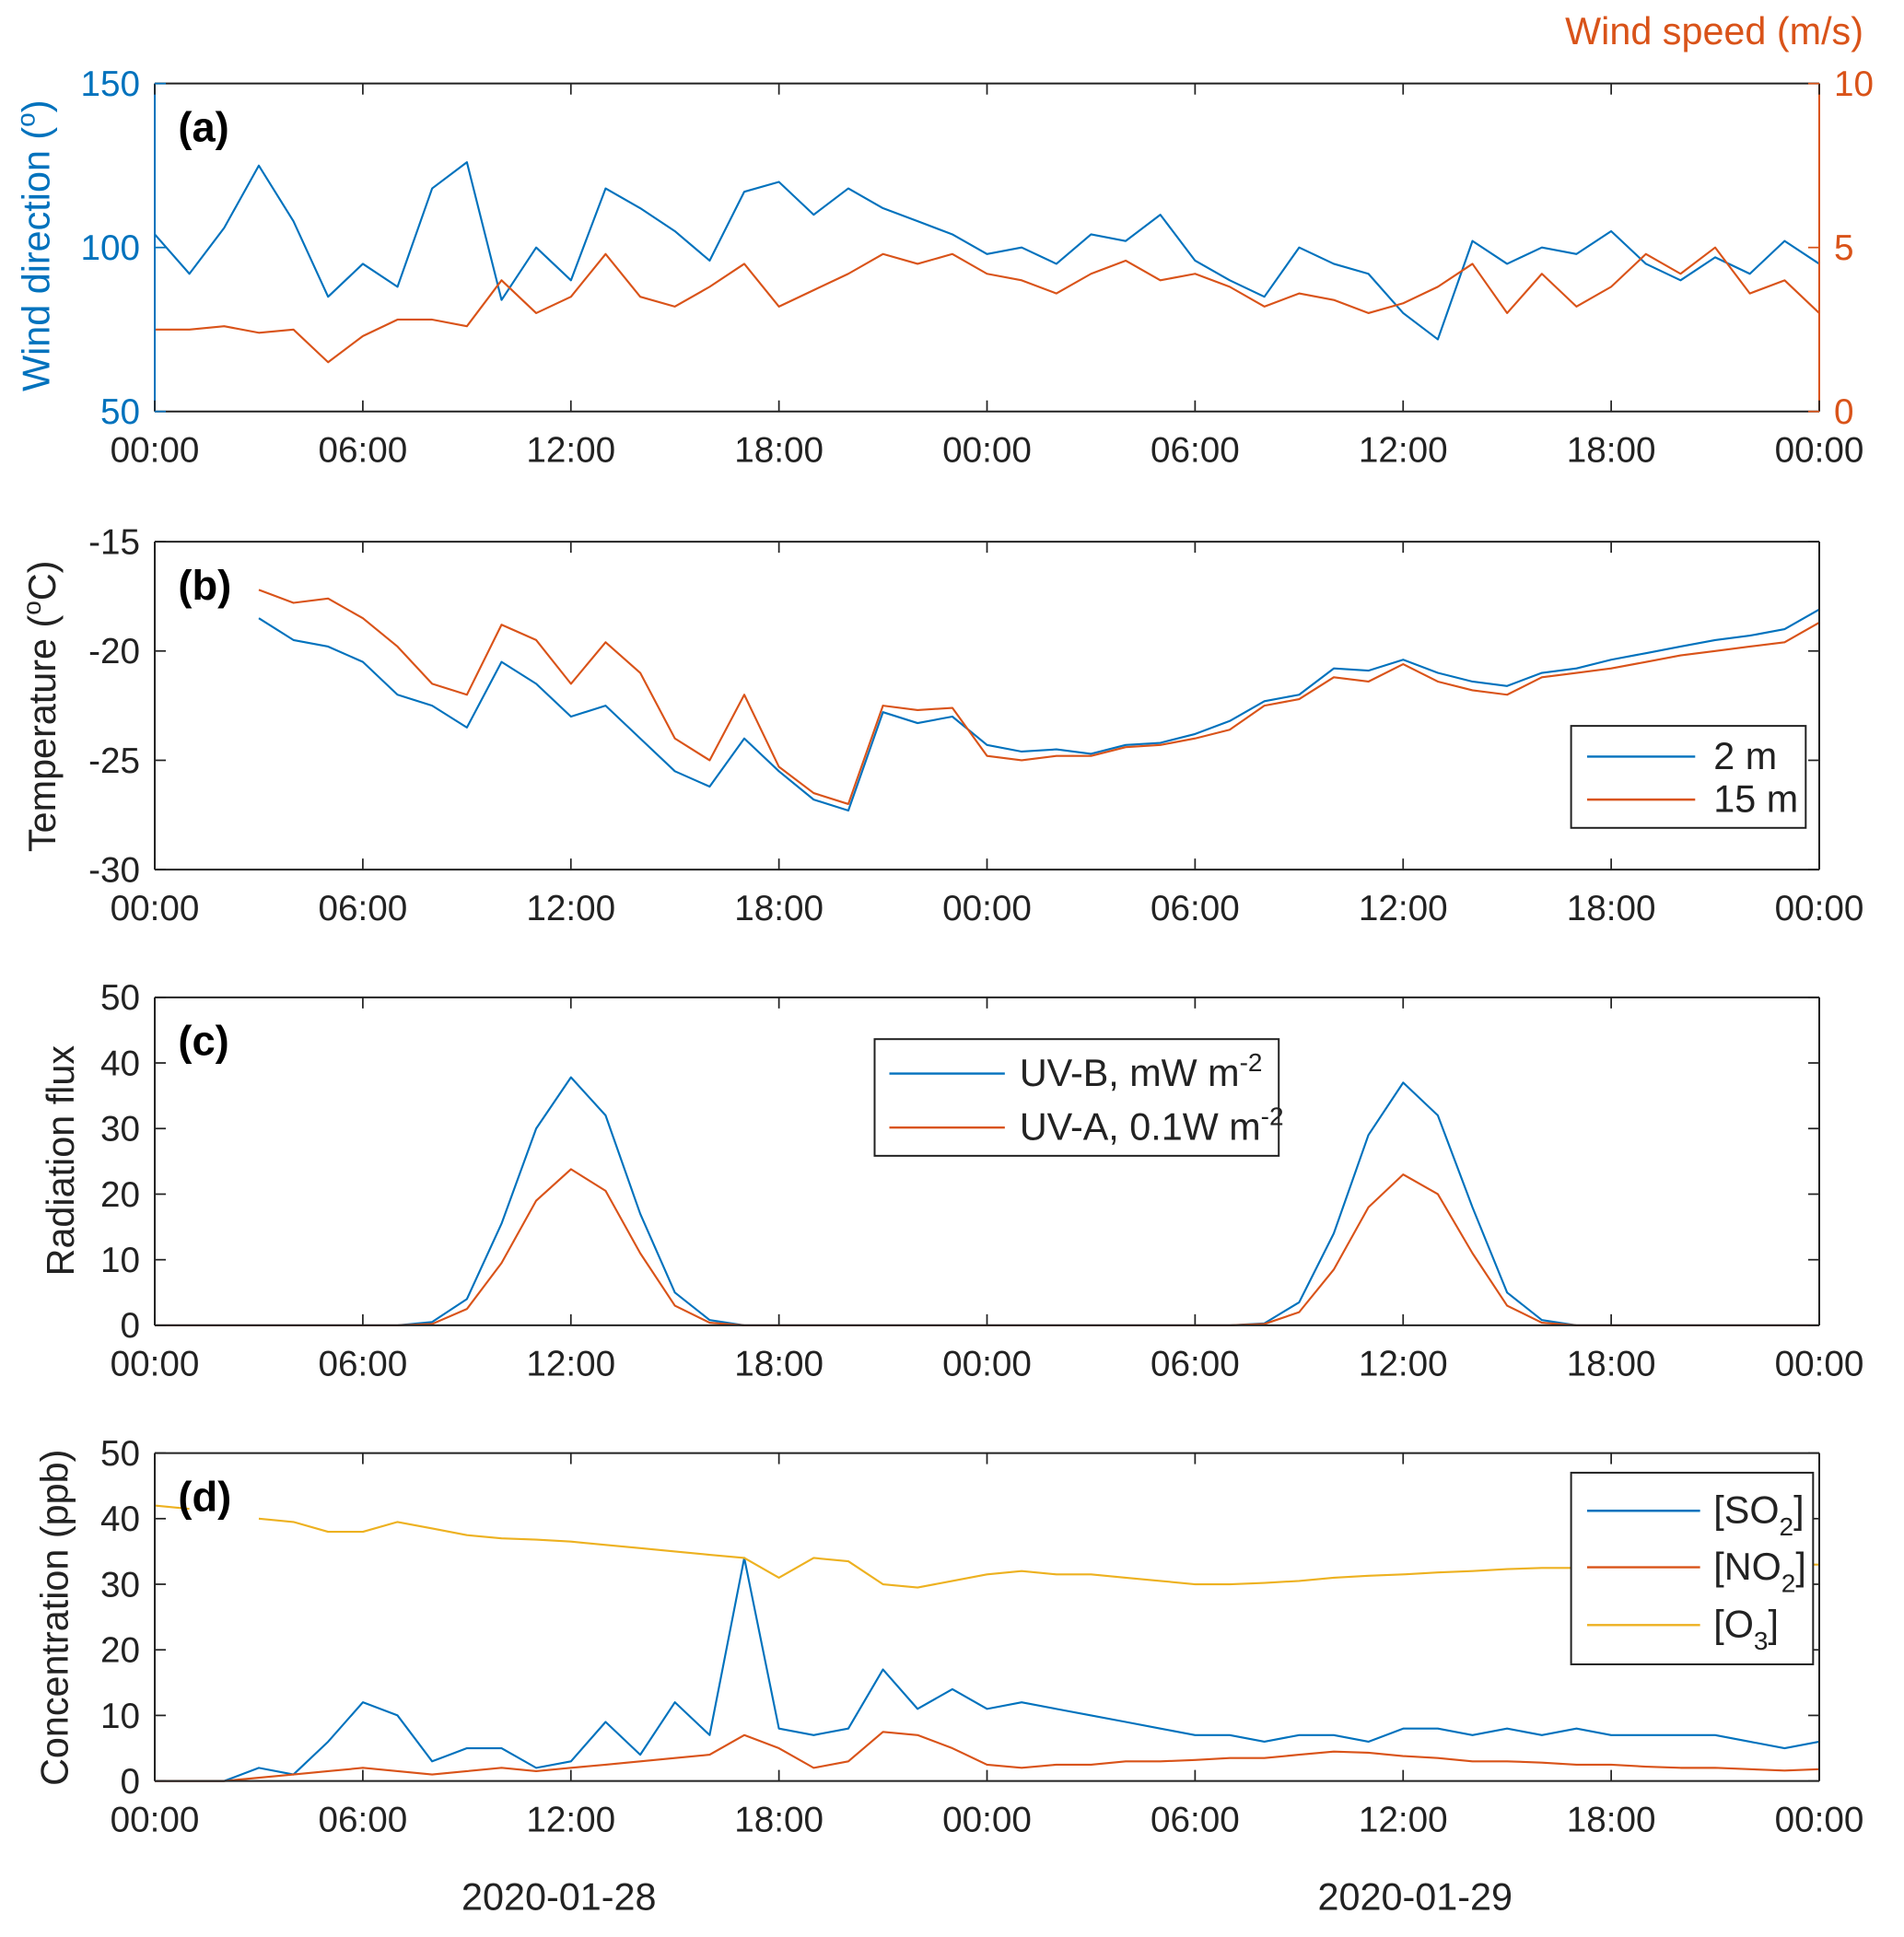 The width and height of the screenshot is (1904, 1937). I want to click on y-axis-label-superscript: o, so click(25, 119).